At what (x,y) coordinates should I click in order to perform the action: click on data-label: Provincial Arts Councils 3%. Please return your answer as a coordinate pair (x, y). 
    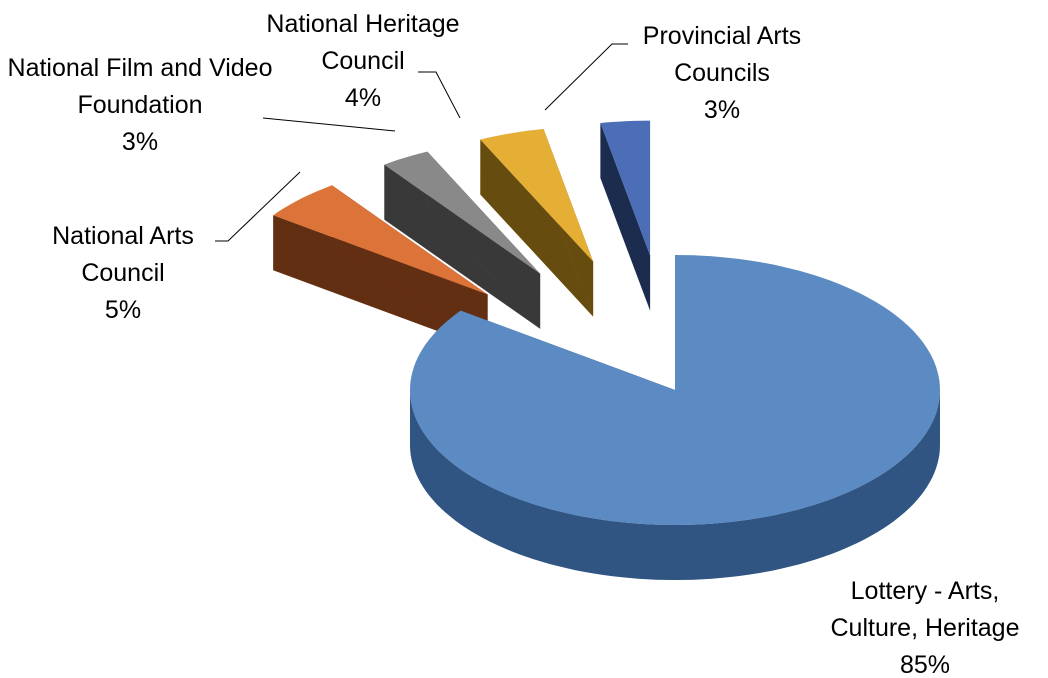
    Looking at the image, I should click on (722, 73).